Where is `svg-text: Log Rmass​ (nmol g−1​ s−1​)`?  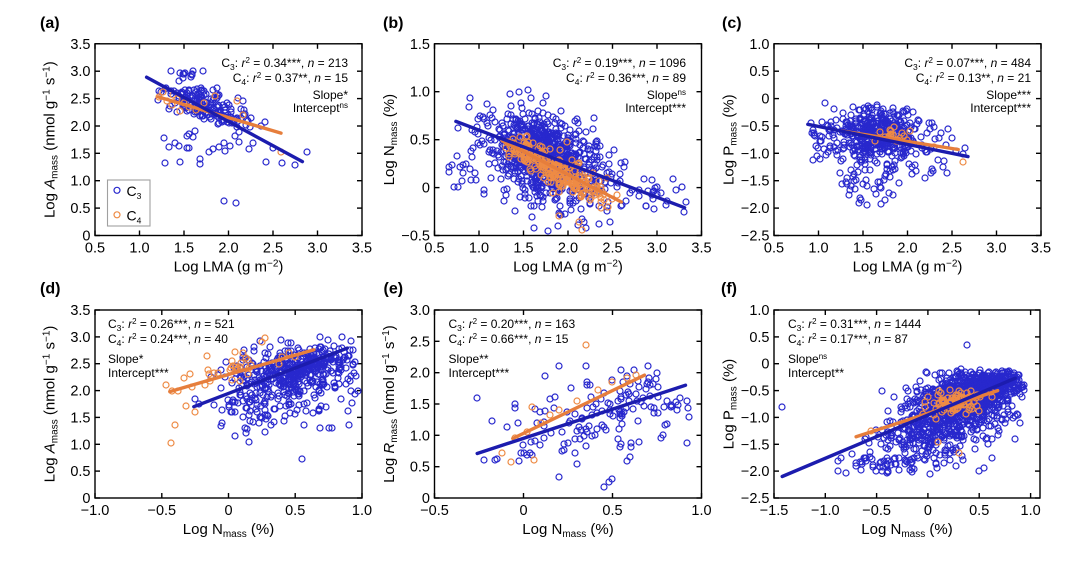
svg-text: Log Rmass​ (nmol g−1​ s−1​) is located at coordinates (390, 404).